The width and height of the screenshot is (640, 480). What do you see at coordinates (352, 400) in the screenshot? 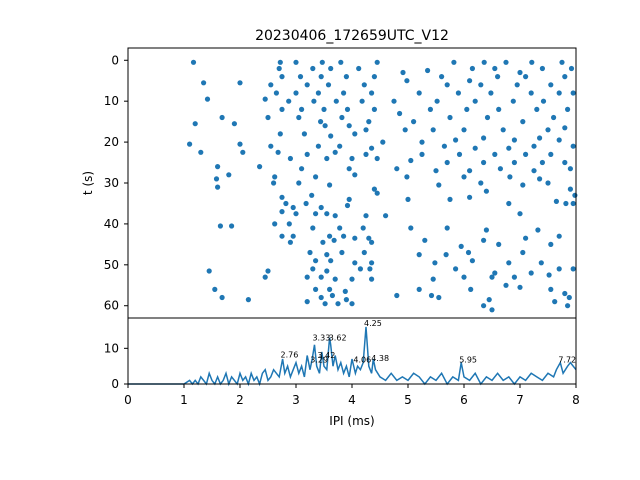
I see `x-tick-label: 4` at bounding box center [352, 400].